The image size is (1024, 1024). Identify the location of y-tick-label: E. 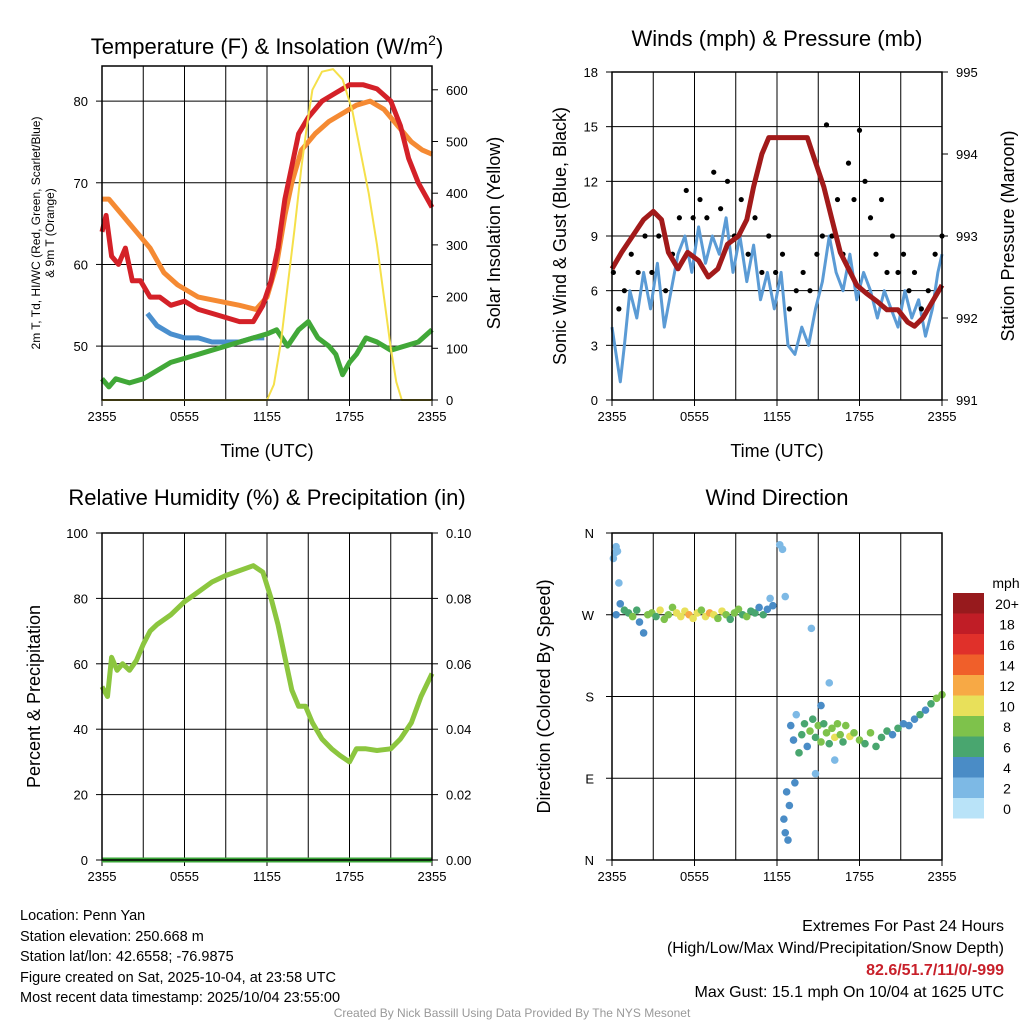
(589, 778).